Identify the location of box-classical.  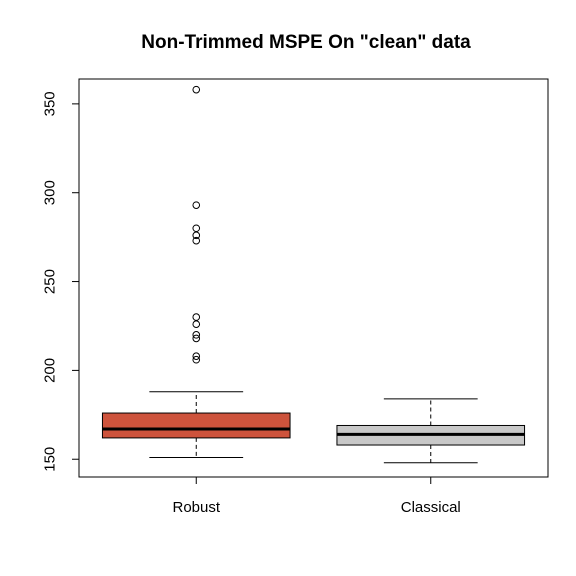
(431, 431).